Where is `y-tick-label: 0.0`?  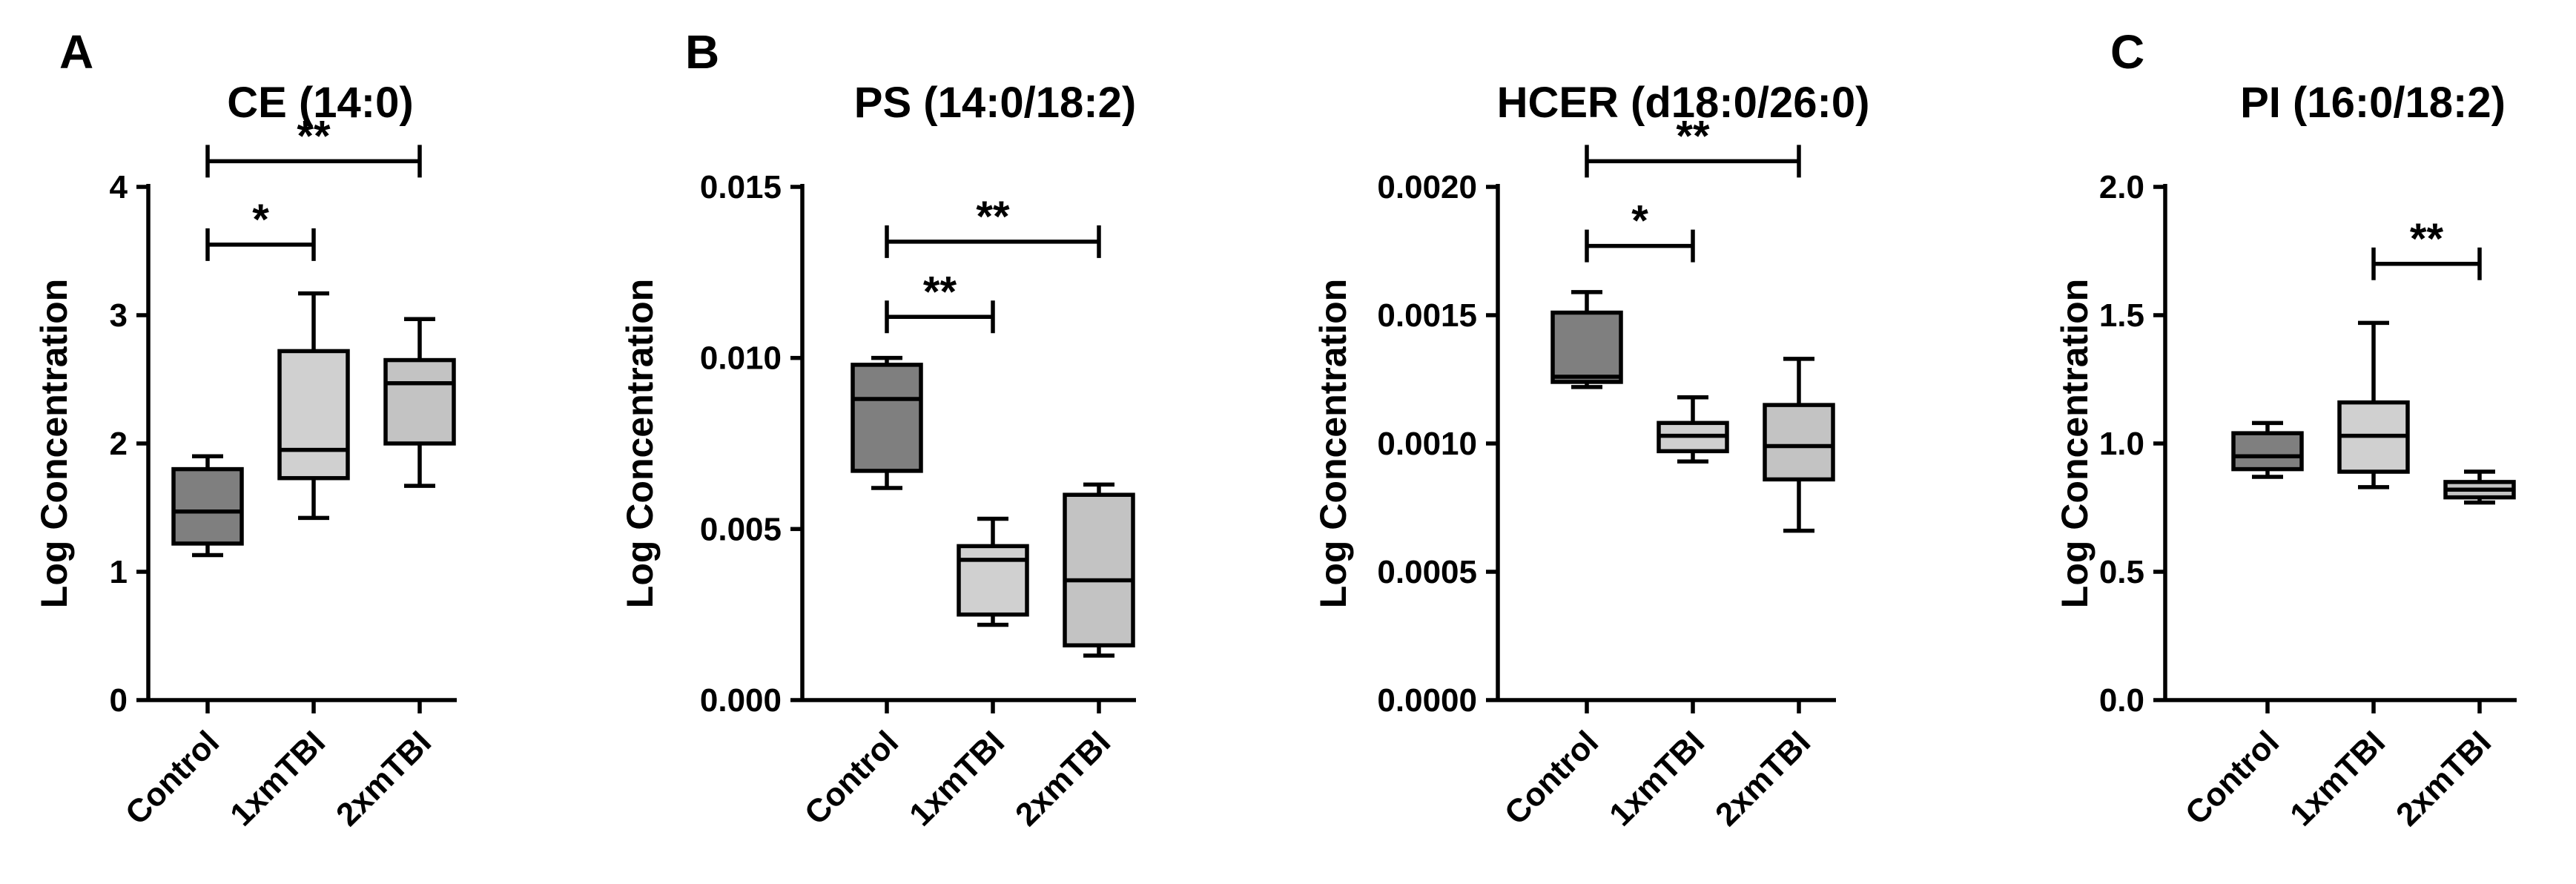
y-tick-label: 0.0 is located at coordinates (2121, 701).